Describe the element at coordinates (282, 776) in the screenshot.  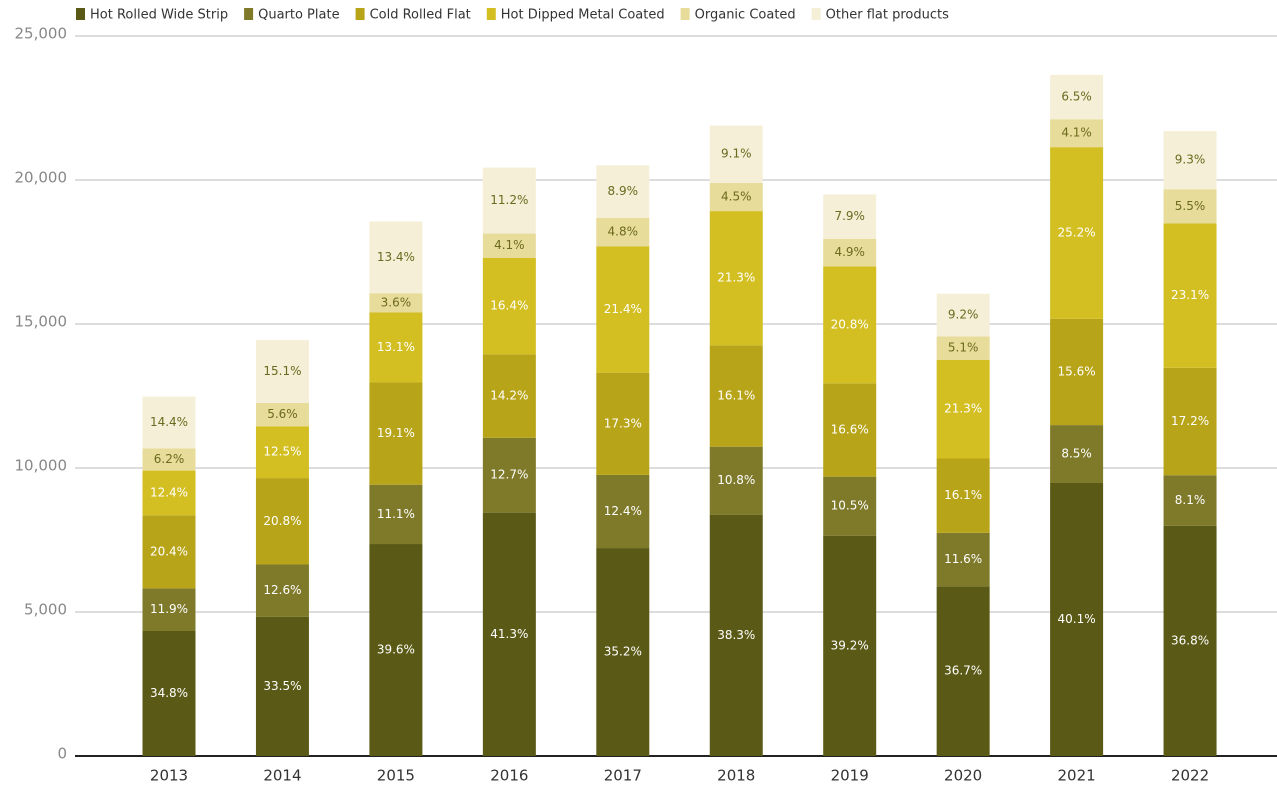
I see `x-tick-label: 2014` at that location.